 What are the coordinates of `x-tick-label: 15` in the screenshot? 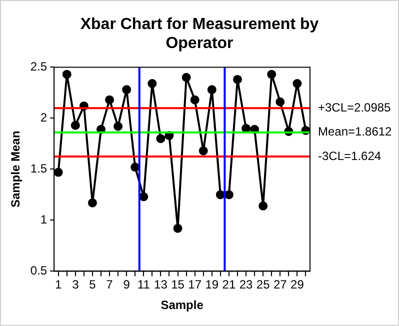 It's located at (178, 285).